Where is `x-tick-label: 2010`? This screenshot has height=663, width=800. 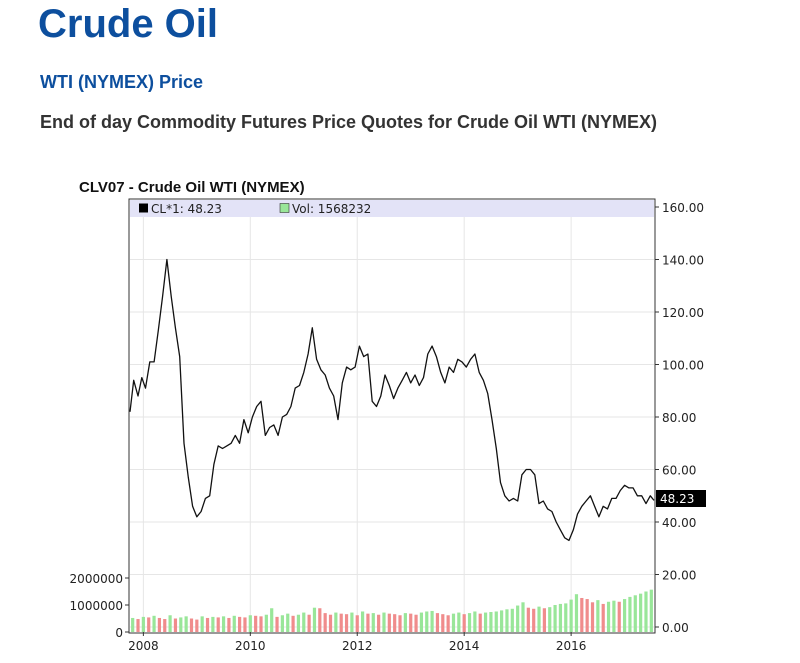 x-tick-label: 2010 is located at coordinates (250, 646).